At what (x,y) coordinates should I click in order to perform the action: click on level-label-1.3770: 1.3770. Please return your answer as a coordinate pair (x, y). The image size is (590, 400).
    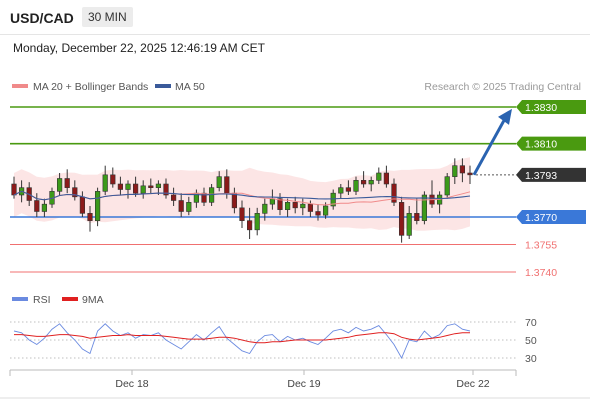
    Looking at the image, I should click on (551, 217).